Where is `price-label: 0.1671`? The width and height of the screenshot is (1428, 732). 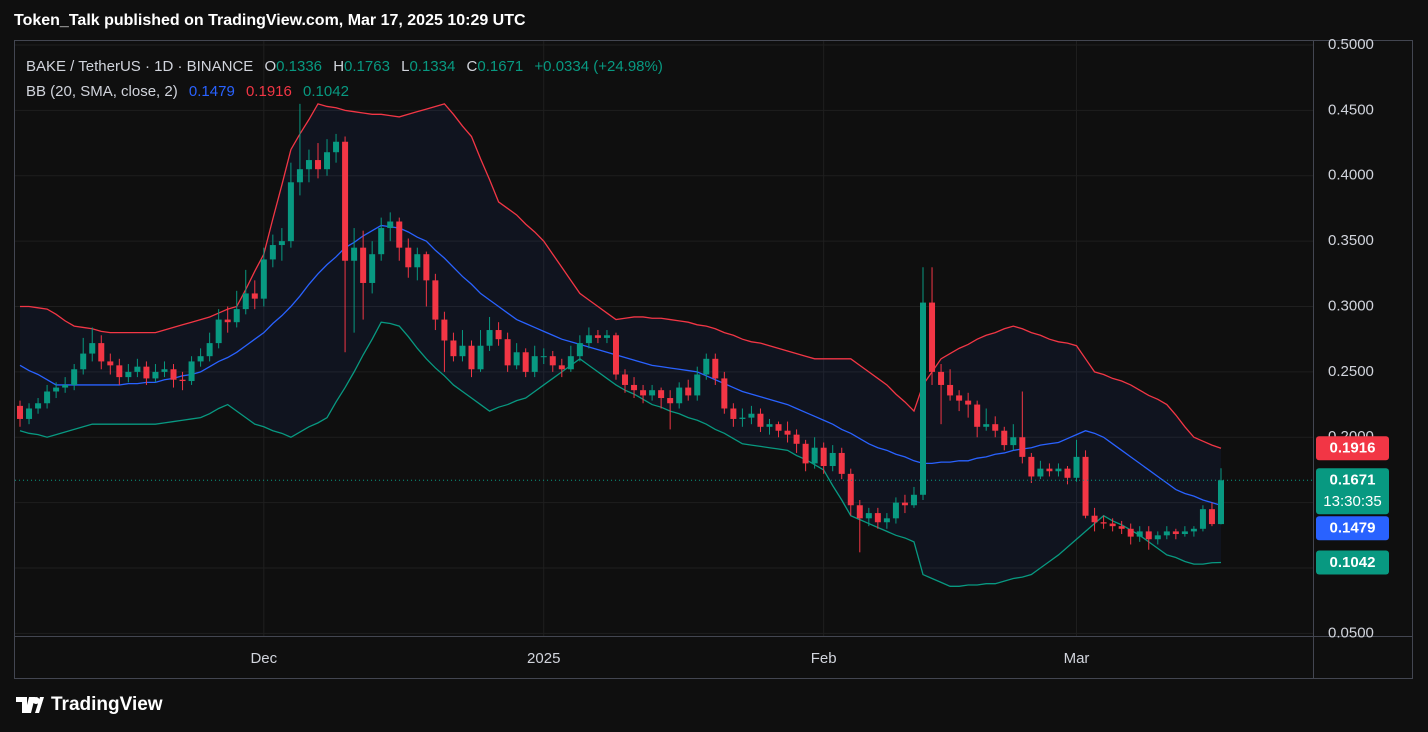
price-label: 0.1671 is located at coordinates (1353, 480).